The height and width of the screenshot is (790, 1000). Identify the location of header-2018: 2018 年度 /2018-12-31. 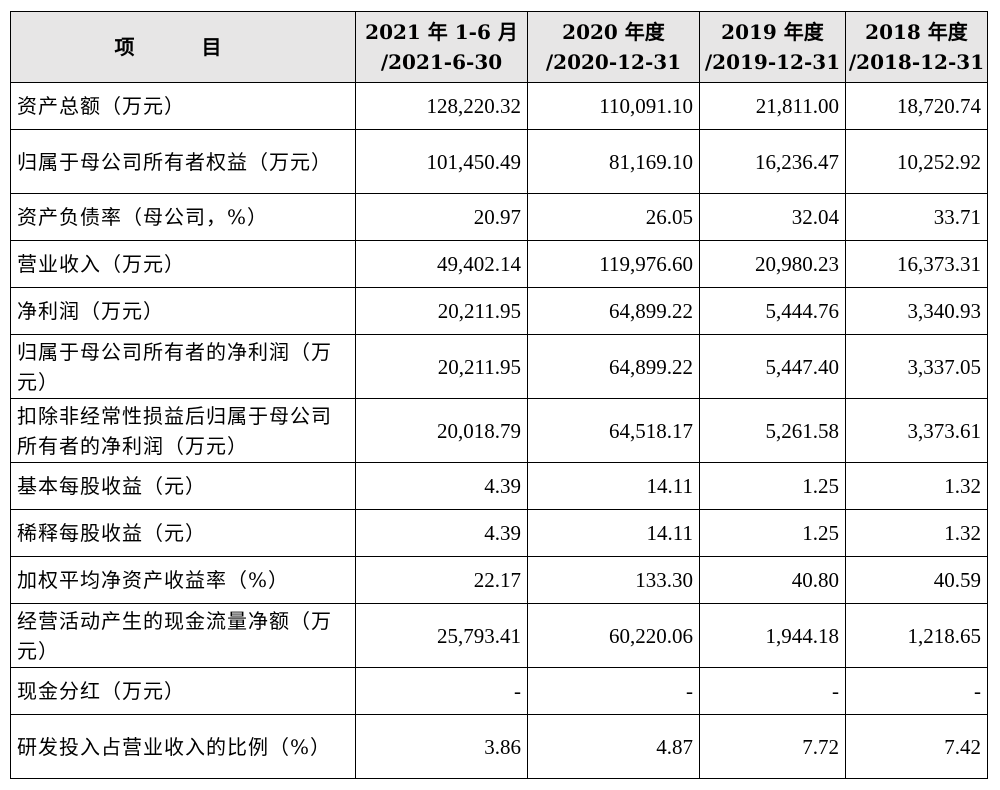
(916, 47).